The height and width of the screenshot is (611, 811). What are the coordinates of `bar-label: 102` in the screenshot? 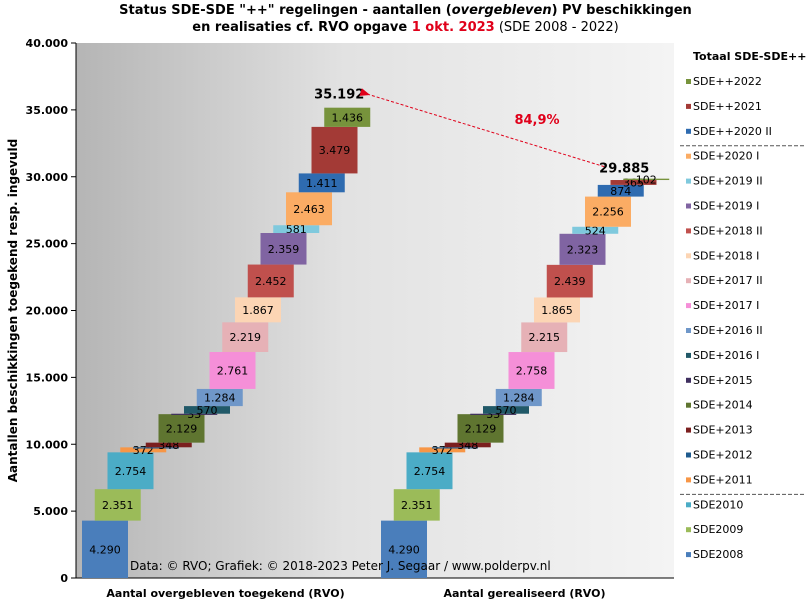 It's located at (646, 179).